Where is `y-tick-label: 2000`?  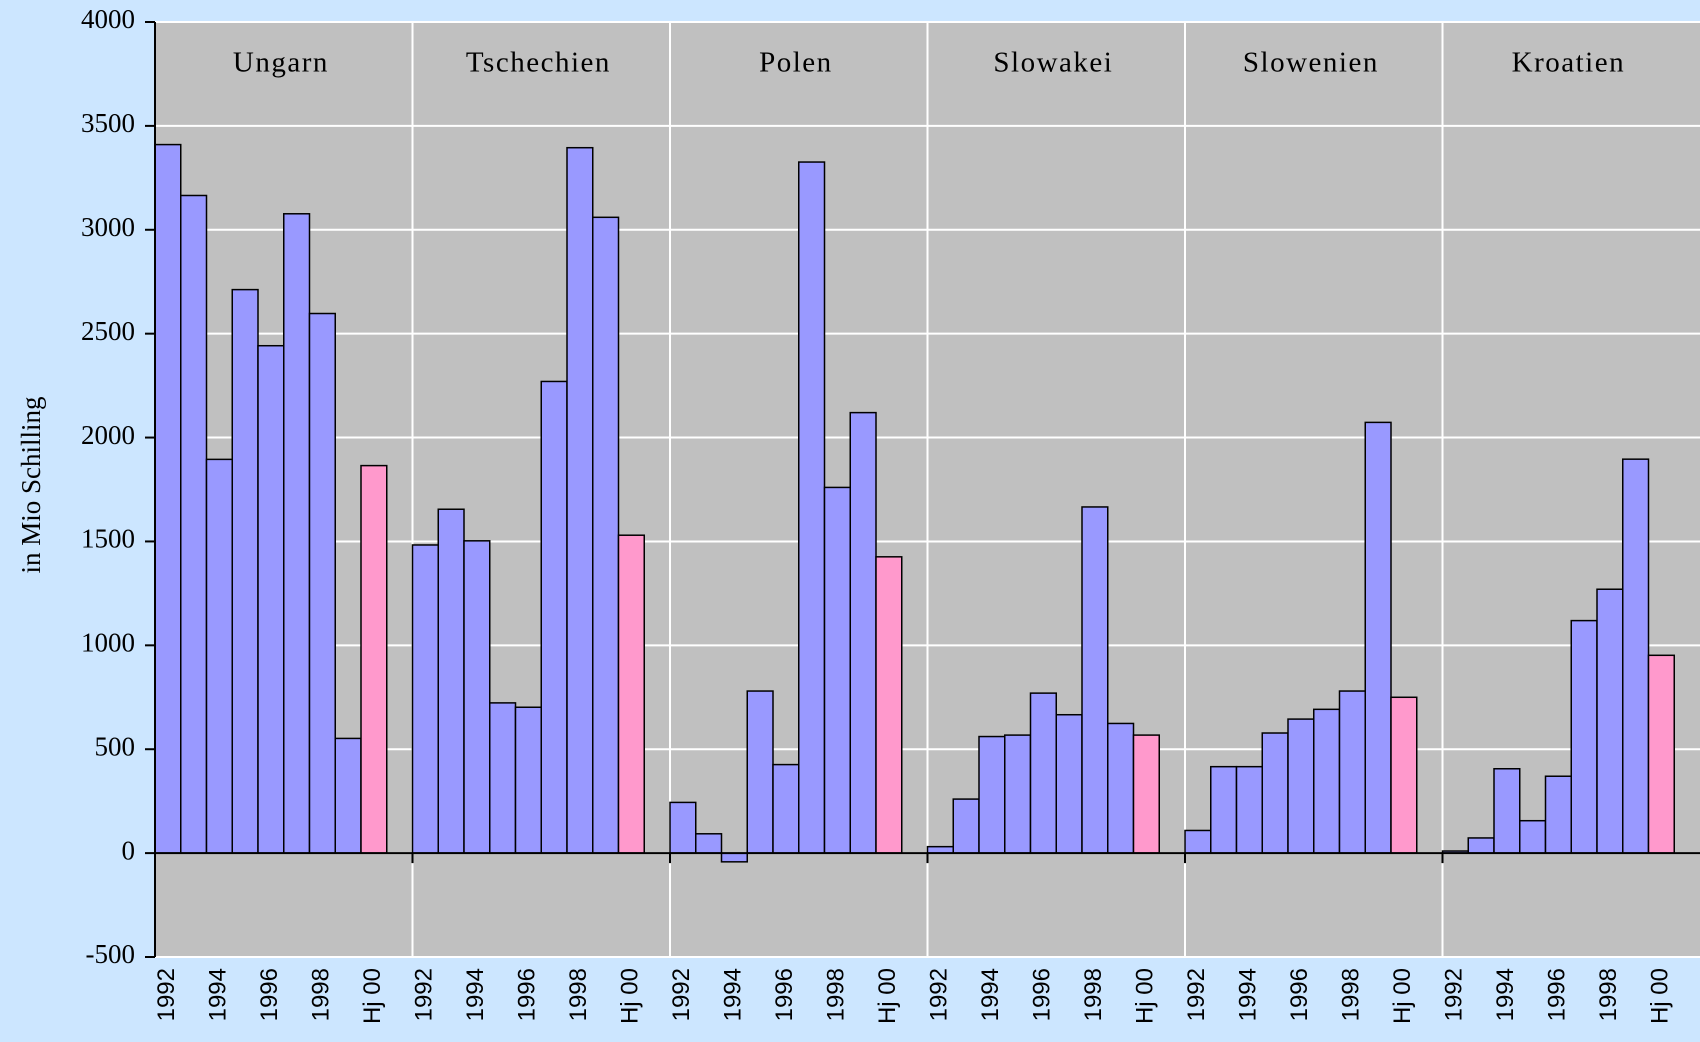
y-tick-label: 2000 is located at coordinates (108, 435).